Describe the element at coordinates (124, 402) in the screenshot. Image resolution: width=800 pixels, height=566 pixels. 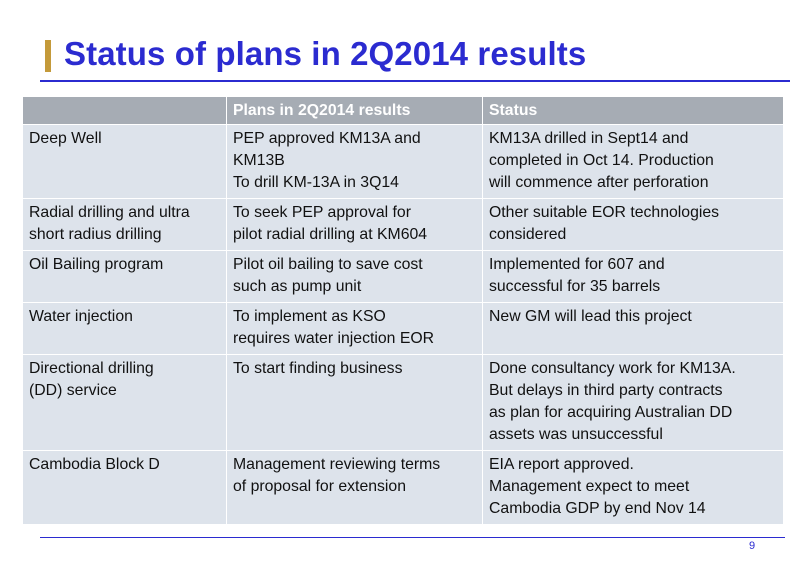
I see `cell-item: Directional drilling (DD) service` at that location.